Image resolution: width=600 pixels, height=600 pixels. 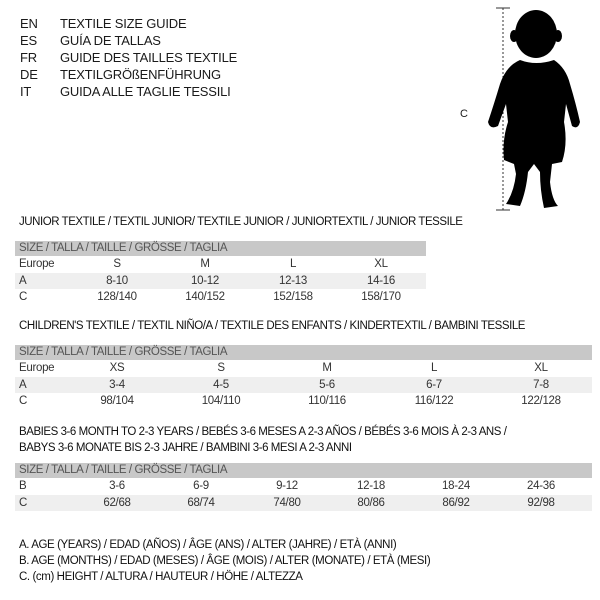 What do you see at coordinates (117, 384) in the screenshot?
I see `cell: 3-4` at bounding box center [117, 384].